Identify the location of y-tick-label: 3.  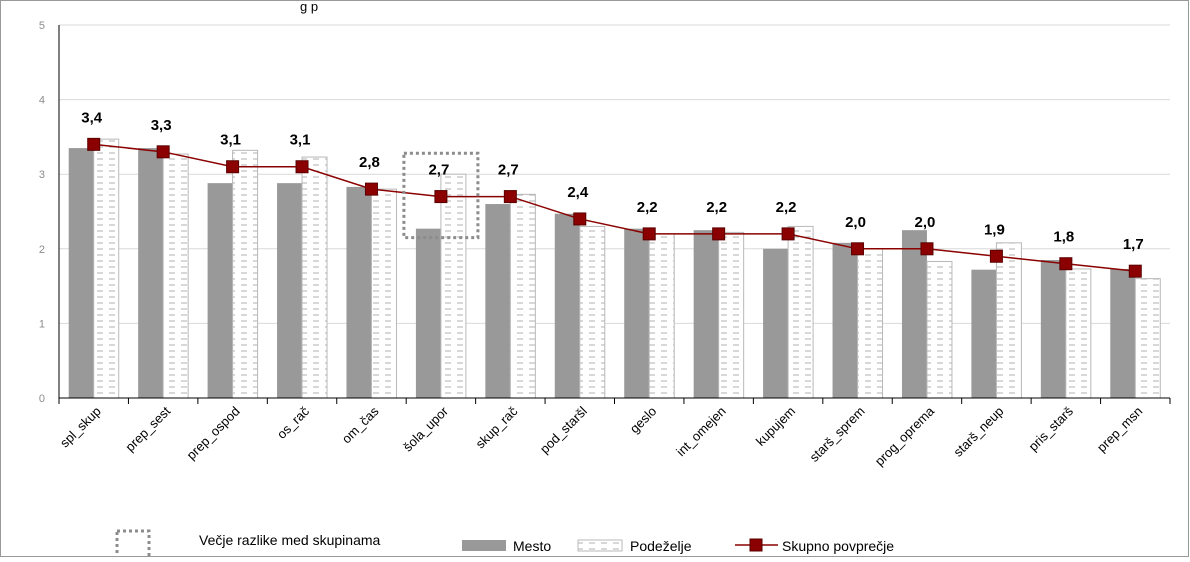
(42, 175).